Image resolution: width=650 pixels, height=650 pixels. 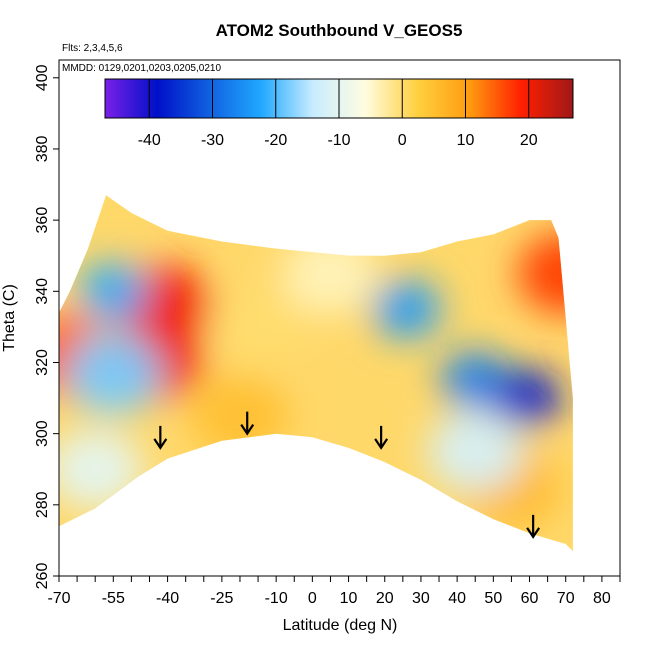 I want to click on x-tick-label: -55, so click(x=113, y=598).